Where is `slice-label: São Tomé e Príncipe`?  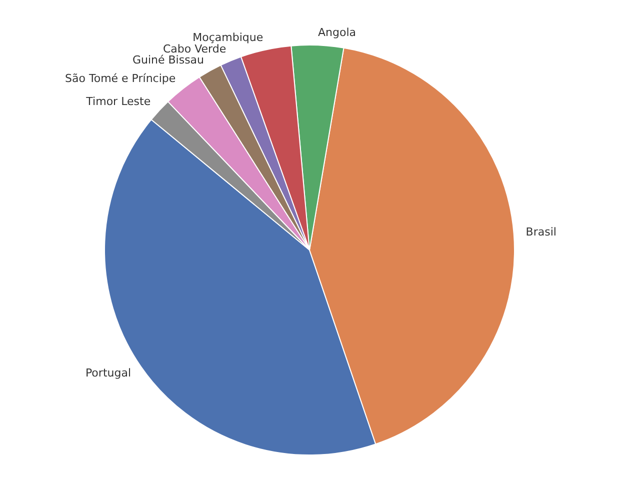
slice-label: São Tomé e Príncipe is located at coordinates (120, 79).